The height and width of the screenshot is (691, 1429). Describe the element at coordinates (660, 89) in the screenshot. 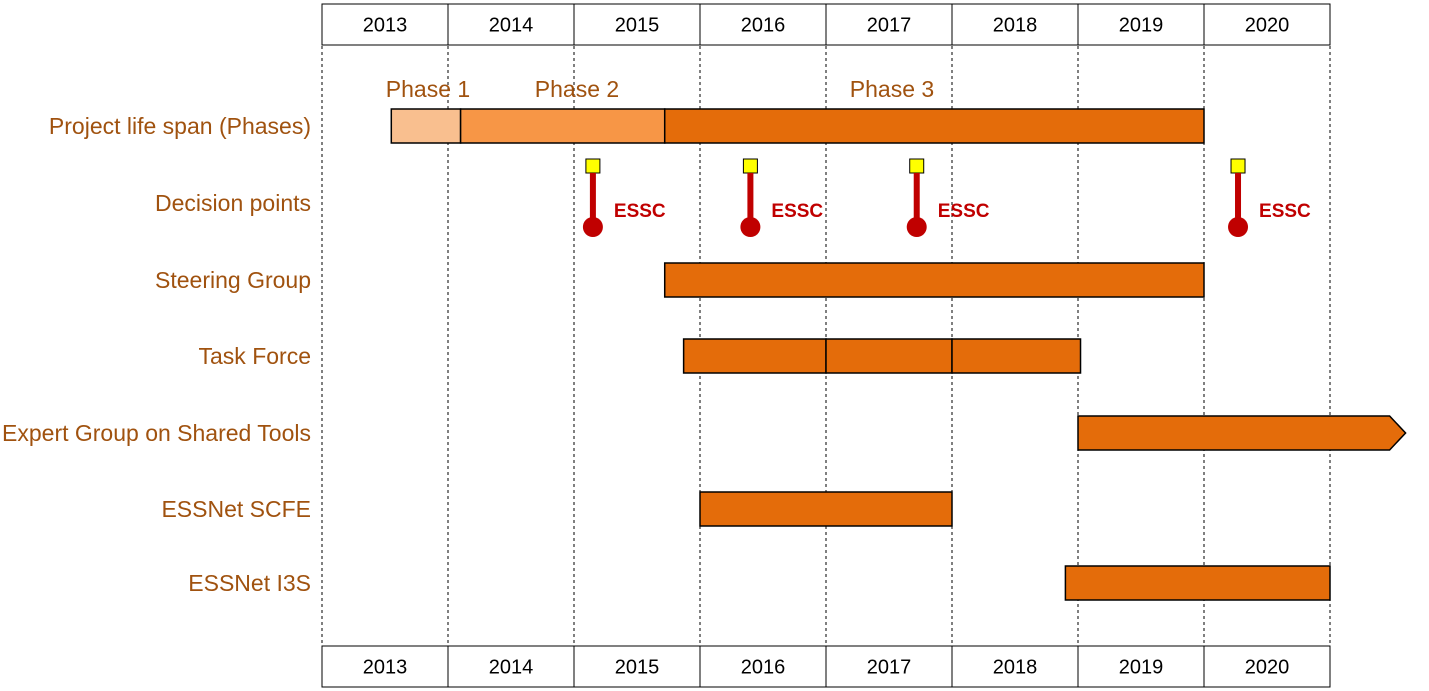

I see `phase-labels: Phase 1 Phase 2 Phase 3` at that location.